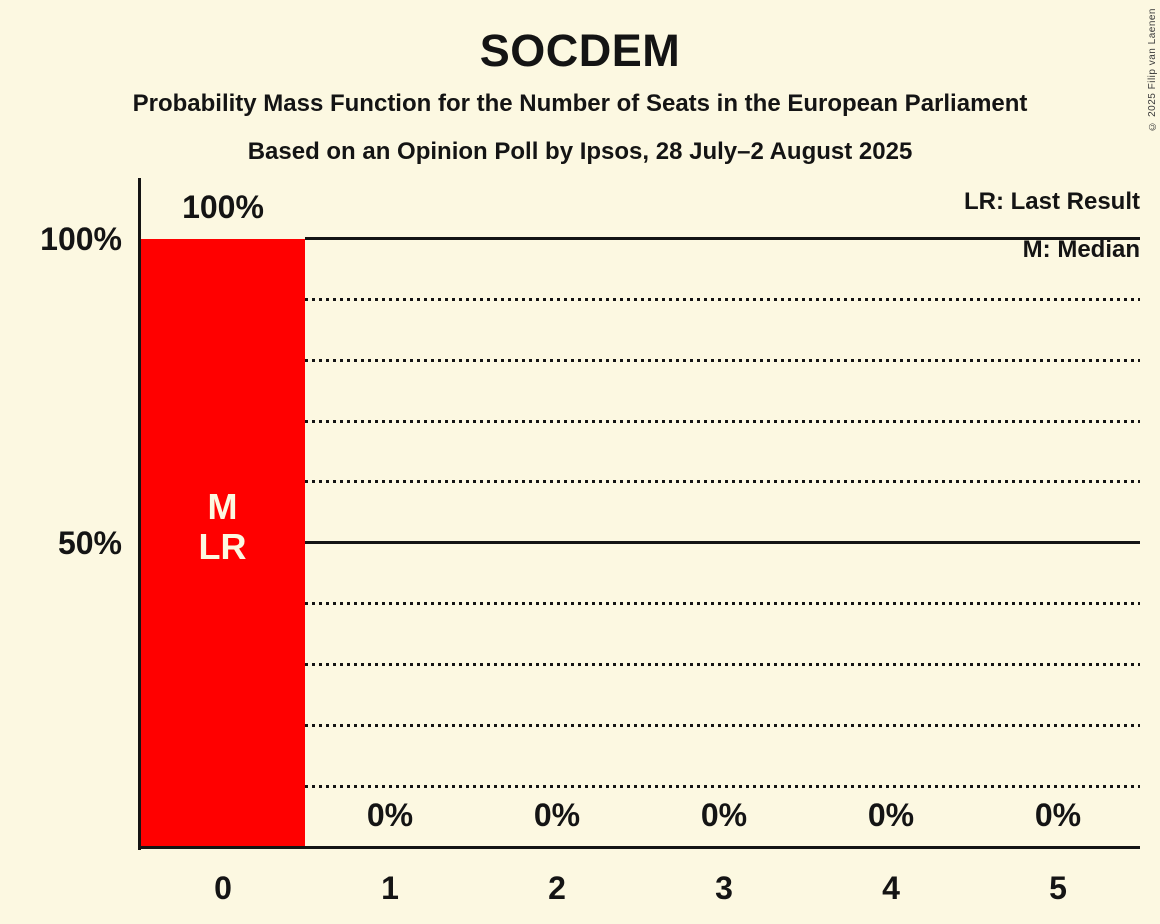  What do you see at coordinates (1051, 201) in the screenshot?
I see `legend-last-result: LR: Last Result` at bounding box center [1051, 201].